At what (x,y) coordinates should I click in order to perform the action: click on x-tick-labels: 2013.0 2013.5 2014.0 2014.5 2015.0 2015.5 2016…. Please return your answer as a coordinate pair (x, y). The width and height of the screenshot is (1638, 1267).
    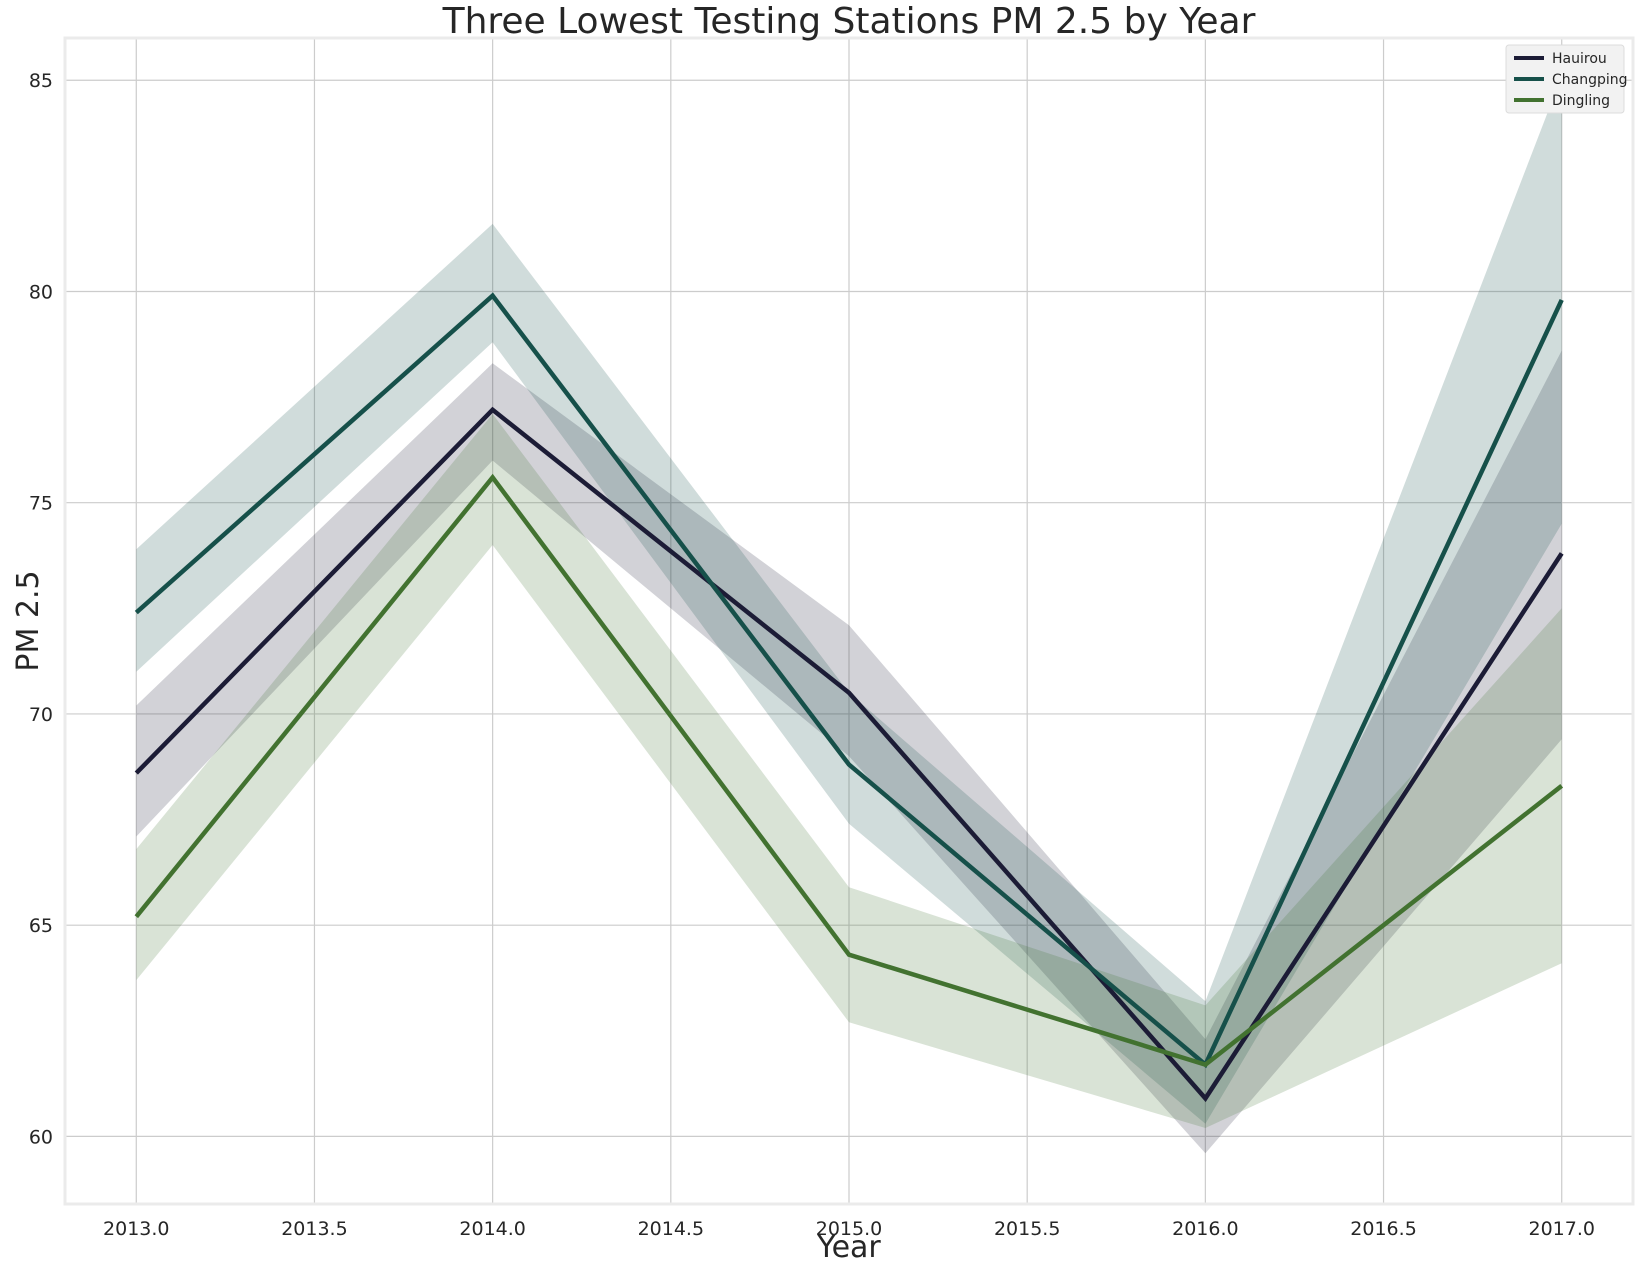
    Looking at the image, I should click on (849, 1229).